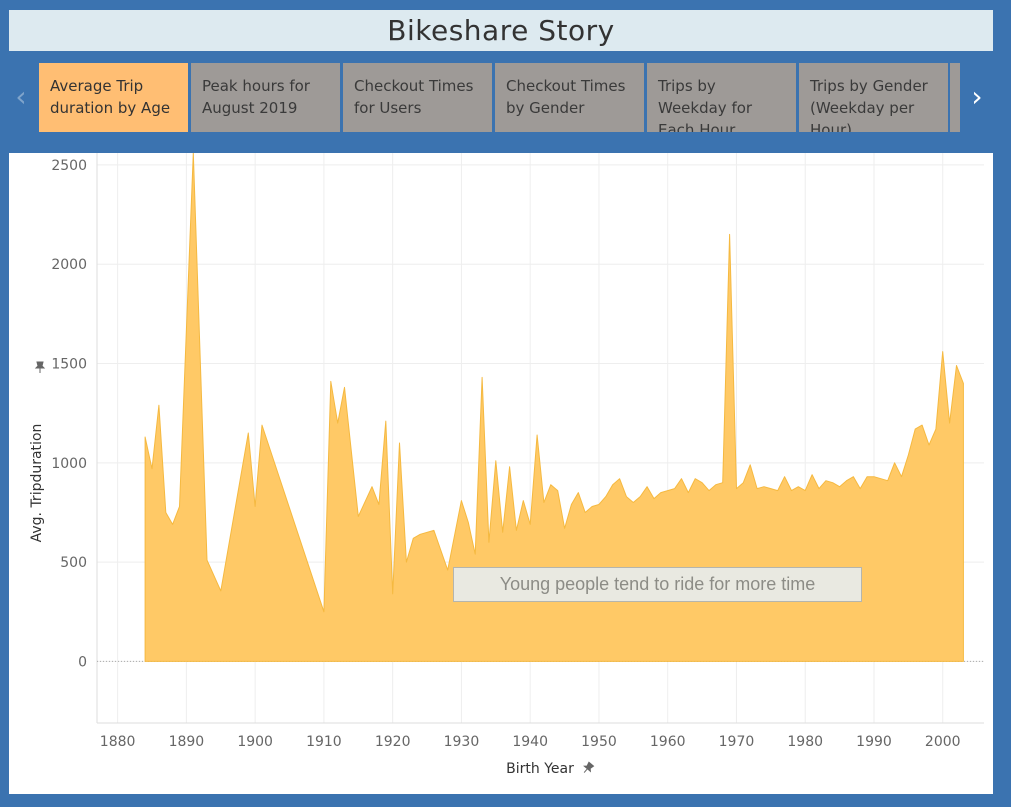 The width and height of the screenshot is (1011, 807). I want to click on y-tick-label: 2000, so click(69, 265).